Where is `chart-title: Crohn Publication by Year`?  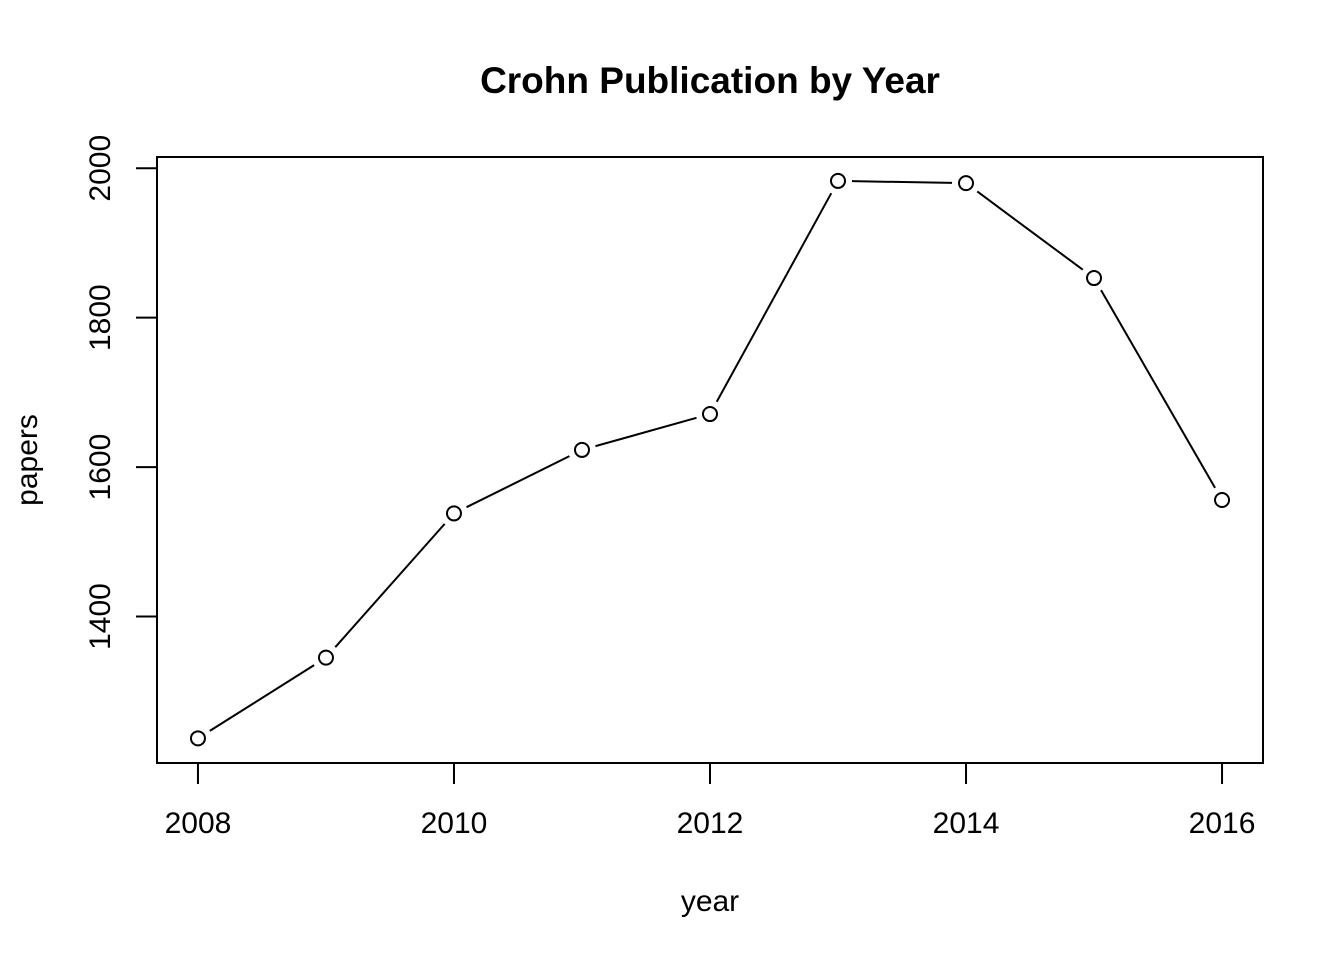
chart-title: Crohn Publication by Year is located at coordinates (710, 80).